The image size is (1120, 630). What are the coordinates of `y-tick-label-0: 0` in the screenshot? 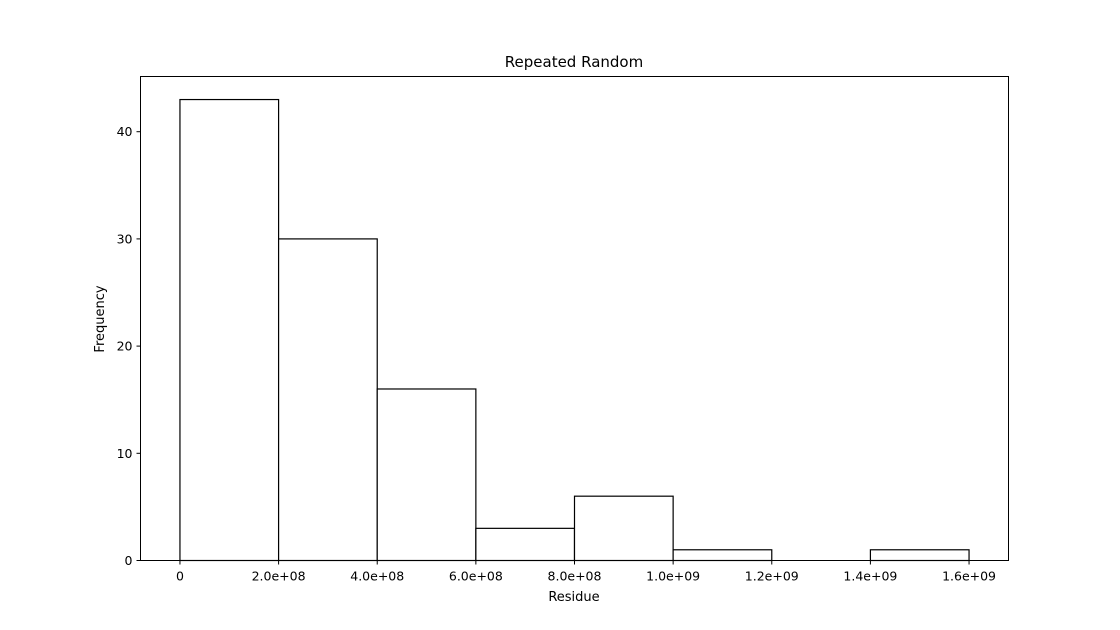 It's located at (129, 560).